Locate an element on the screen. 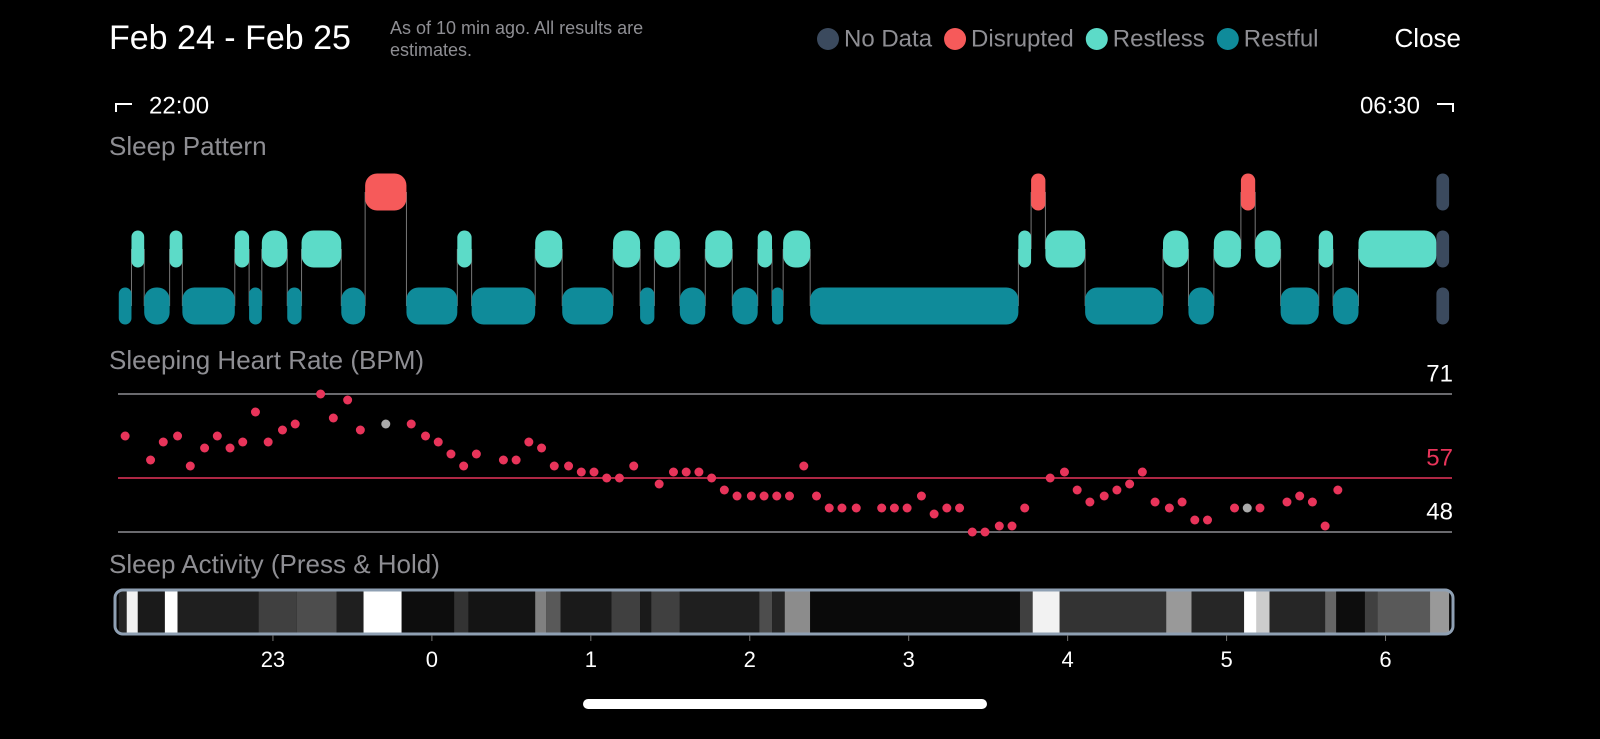 Image resolution: width=1600 pixels, height=739 pixels. x-tick-label: 3 is located at coordinates (909, 659).